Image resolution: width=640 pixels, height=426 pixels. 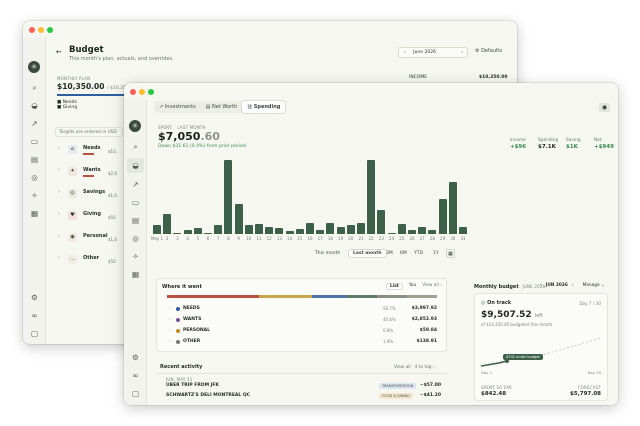 I want to click on defaults-button: ⚙ Defaults, so click(x=488, y=51).